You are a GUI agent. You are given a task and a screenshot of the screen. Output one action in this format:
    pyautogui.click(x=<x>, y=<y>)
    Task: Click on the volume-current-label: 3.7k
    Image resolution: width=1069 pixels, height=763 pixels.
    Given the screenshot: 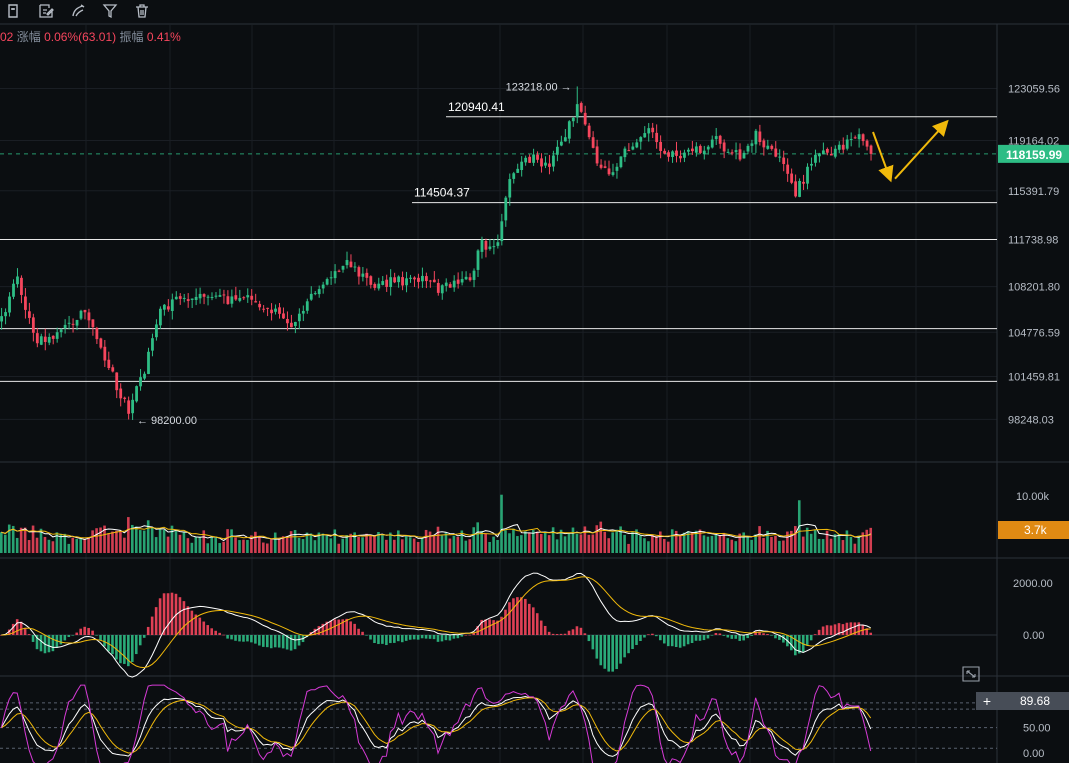 What is the action you would take?
    pyautogui.click(x=1036, y=530)
    